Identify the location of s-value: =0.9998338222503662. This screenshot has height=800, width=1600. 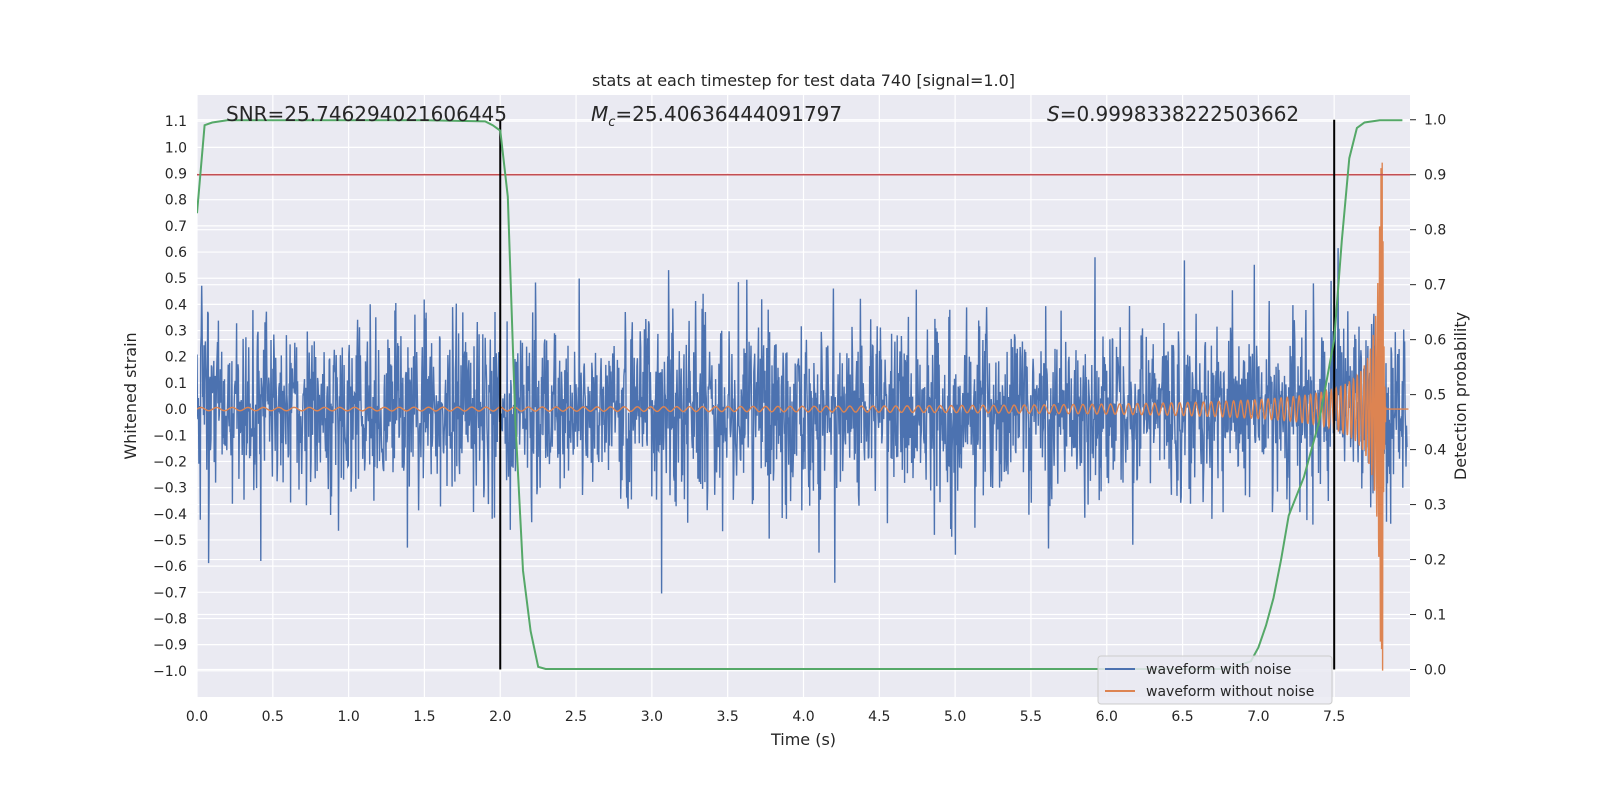
(1179, 114).